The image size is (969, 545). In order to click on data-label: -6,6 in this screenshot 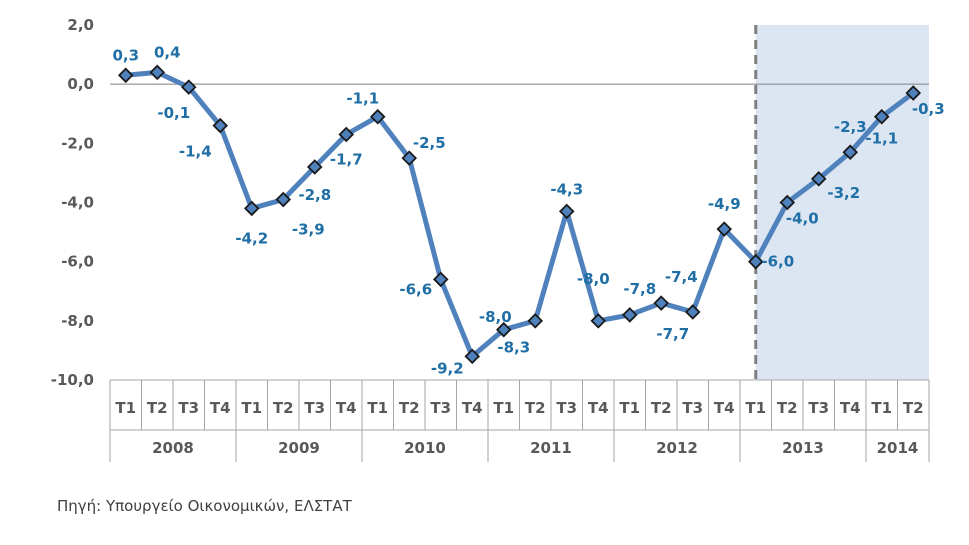, I will do `click(415, 289)`.